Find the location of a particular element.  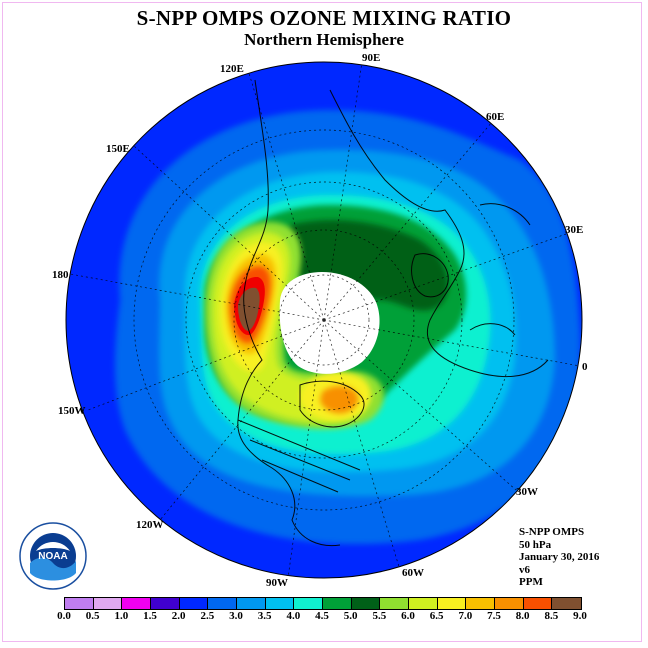

lon-label-150e: 150E is located at coordinates (118, 149).